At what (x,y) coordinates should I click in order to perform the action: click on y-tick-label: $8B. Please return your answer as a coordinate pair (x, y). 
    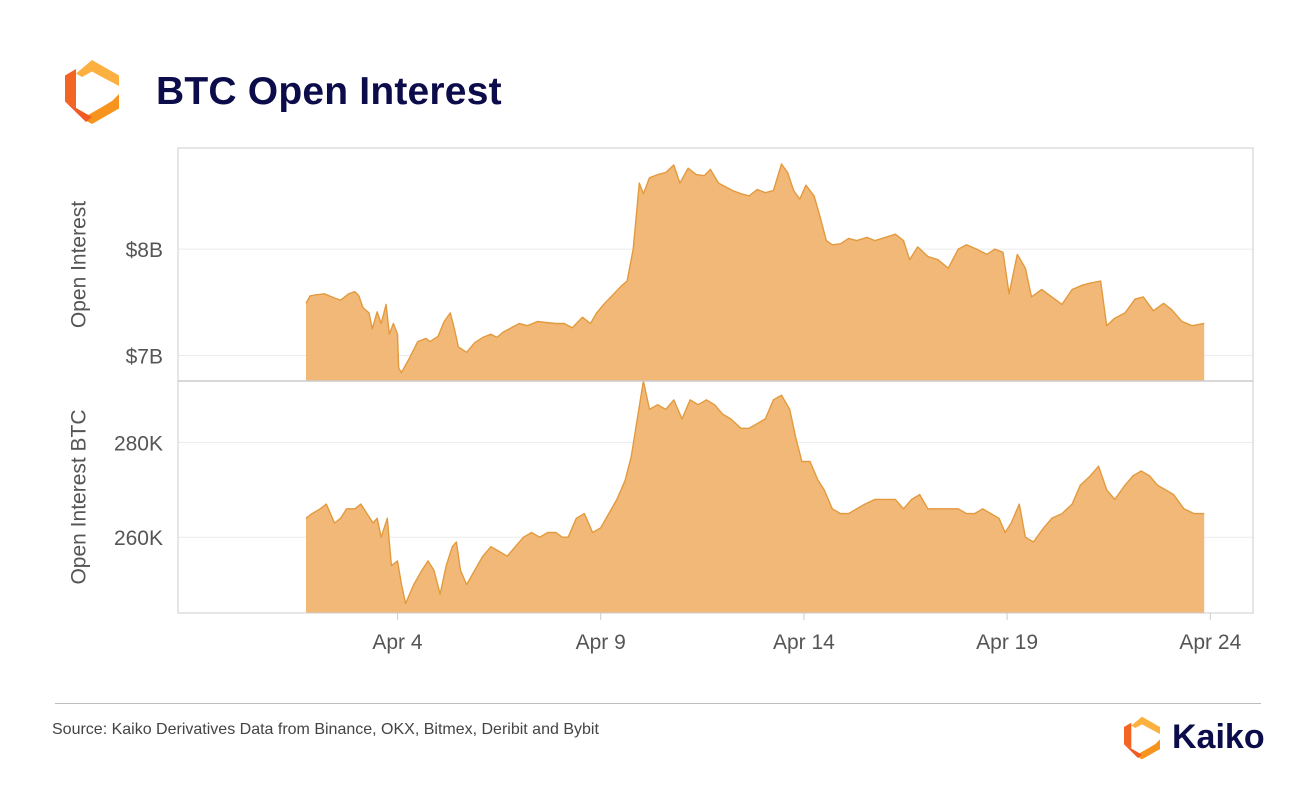
    Looking at the image, I should click on (144, 250).